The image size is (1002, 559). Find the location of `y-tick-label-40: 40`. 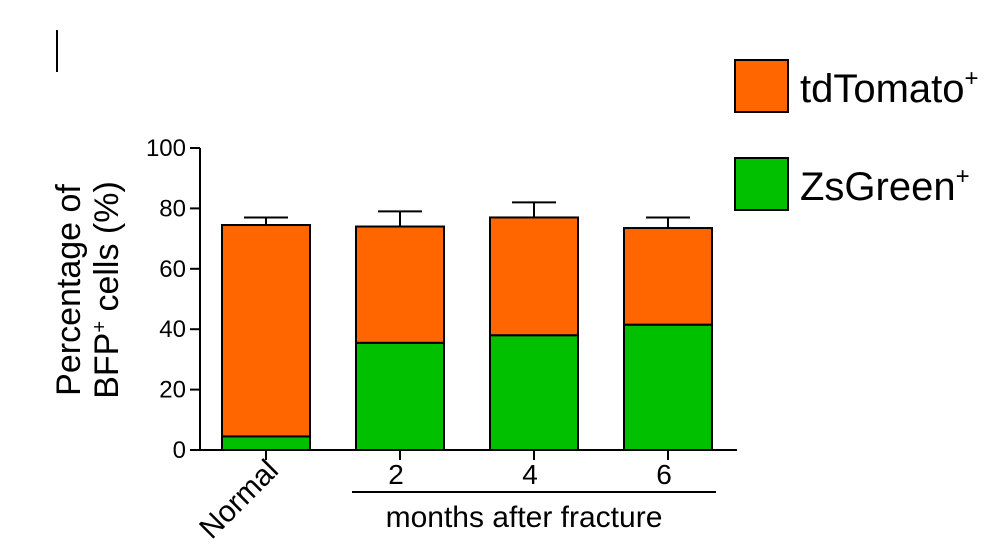

y-tick-label-40: 40 is located at coordinates (172, 329).